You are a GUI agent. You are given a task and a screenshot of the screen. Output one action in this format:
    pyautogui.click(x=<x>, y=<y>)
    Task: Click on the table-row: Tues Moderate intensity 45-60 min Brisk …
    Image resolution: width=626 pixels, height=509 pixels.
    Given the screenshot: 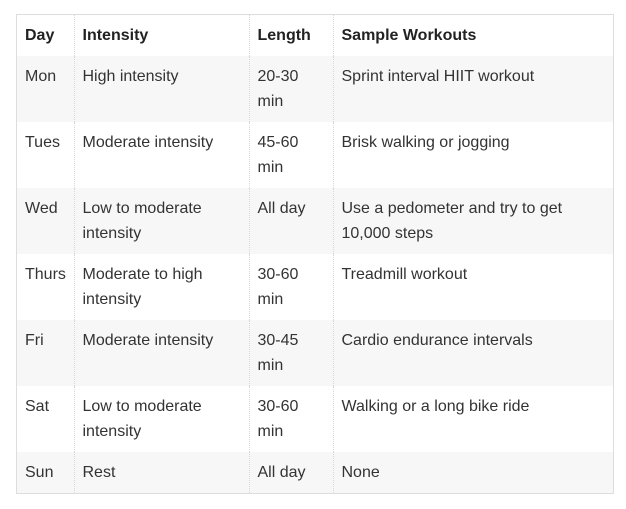 What is the action you would take?
    pyautogui.click(x=315, y=155)
    